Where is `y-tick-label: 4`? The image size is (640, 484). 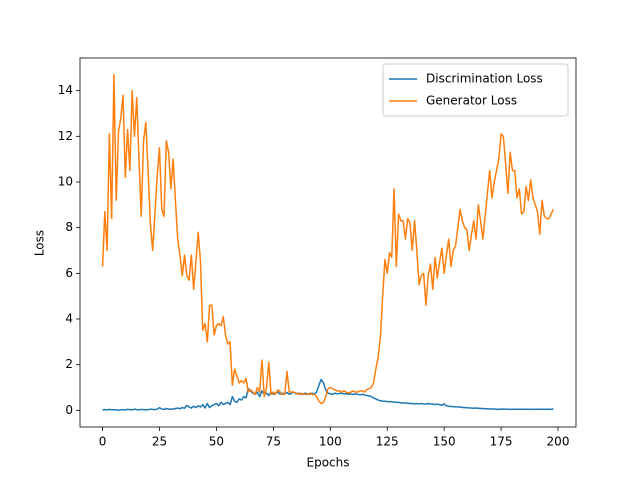 y-tick-label: 4 is located at coordinates (69, 318).